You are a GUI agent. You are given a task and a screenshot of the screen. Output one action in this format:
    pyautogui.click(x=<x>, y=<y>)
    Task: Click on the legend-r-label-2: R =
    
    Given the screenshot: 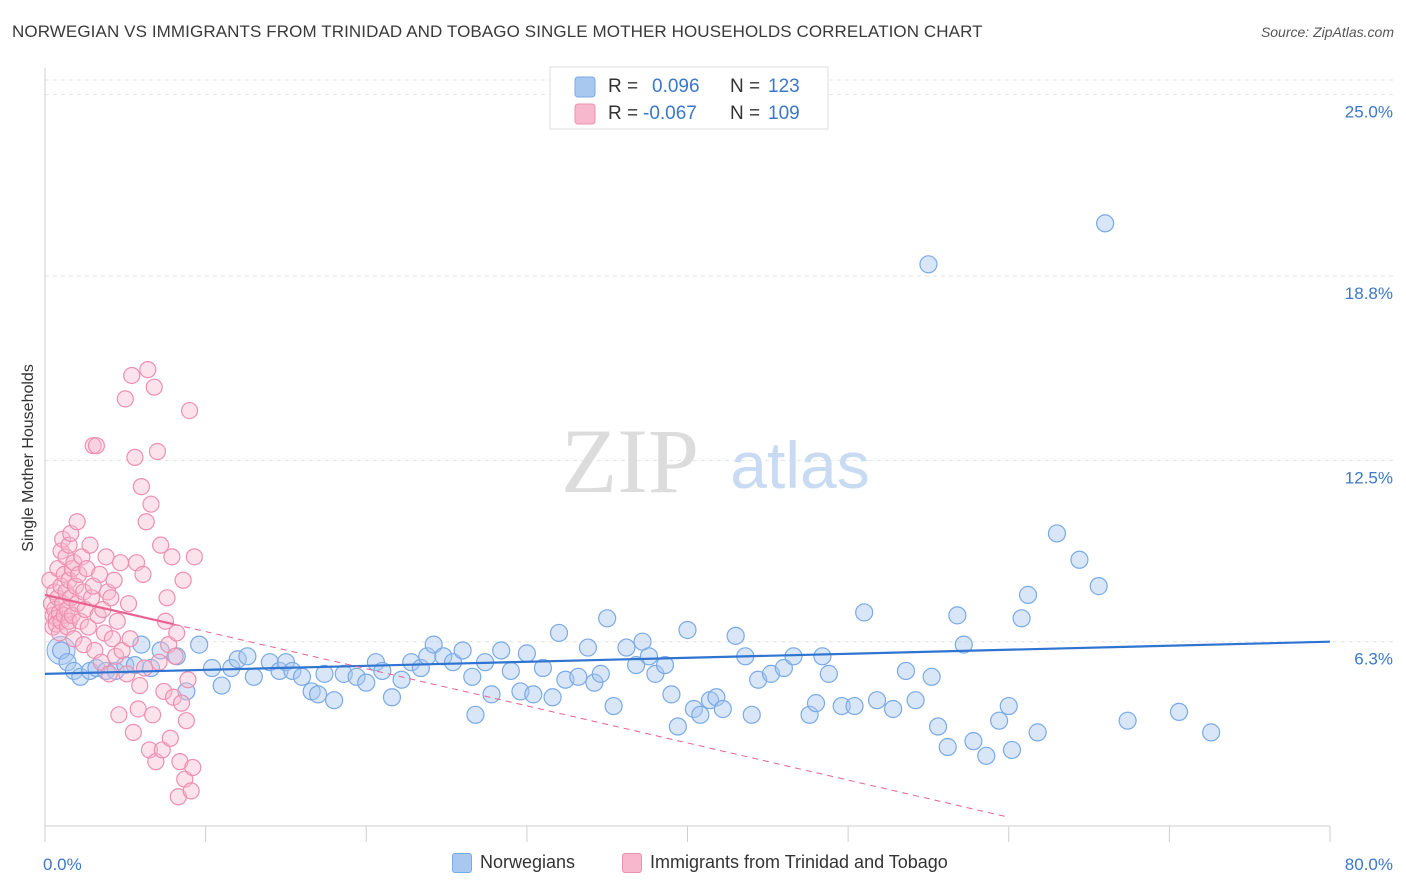 What is the action you would take?
    pyautogui.click(x=623, y=113)
    